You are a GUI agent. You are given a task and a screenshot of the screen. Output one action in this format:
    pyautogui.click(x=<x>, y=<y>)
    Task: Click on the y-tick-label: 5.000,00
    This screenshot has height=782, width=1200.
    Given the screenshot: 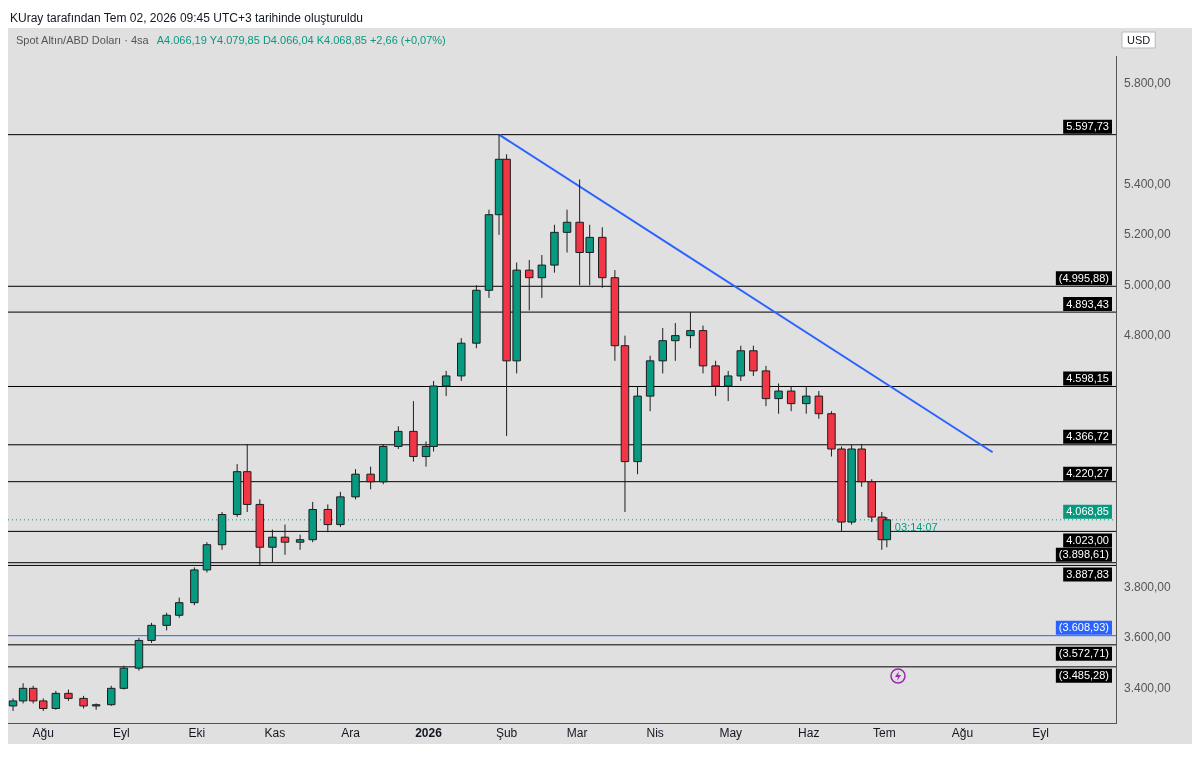 What is the action you would take?
    pyautogui.click(x=1148, y=284)
    